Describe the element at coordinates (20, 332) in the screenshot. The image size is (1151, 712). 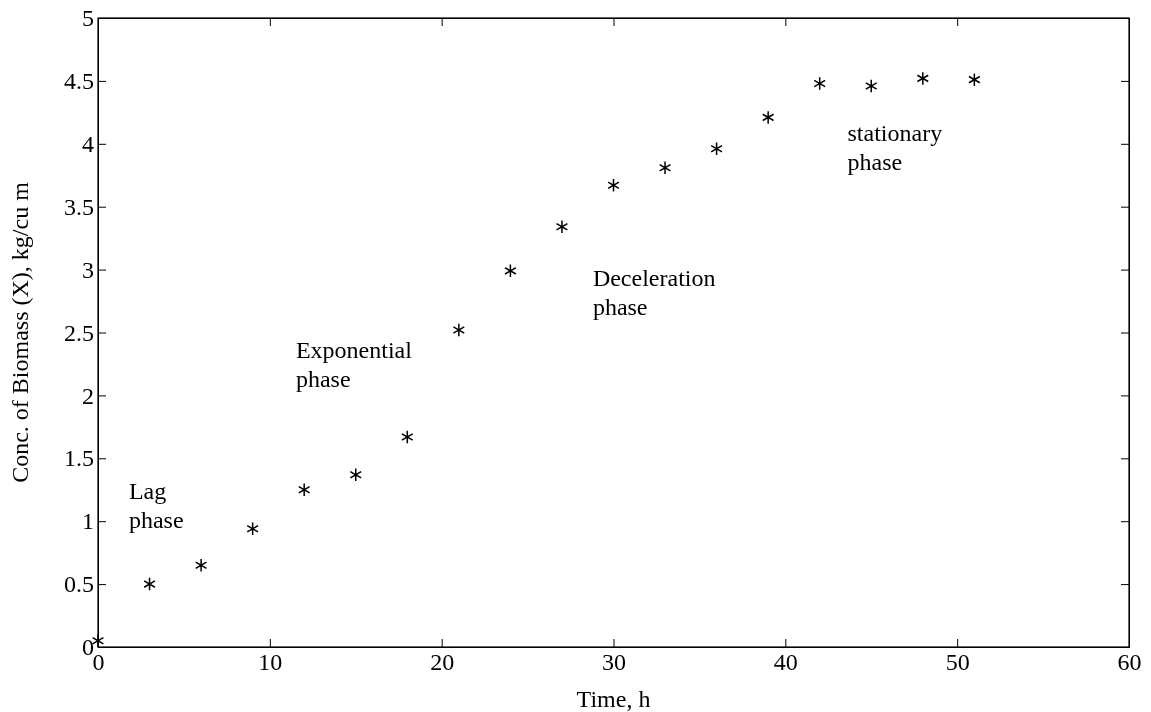
I see `y-axis-title: Conc. of Biomass (X), kg/cu m` at that location.